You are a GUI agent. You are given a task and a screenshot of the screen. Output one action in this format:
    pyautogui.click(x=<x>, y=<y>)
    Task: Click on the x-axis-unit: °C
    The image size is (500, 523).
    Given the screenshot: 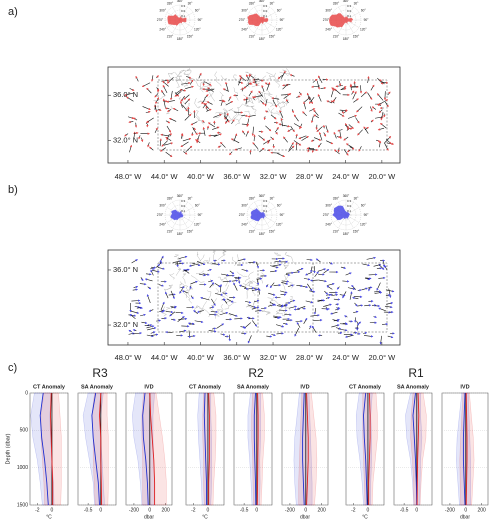 What is the action you would take?
    pyautogui.click(x=205, y=517)
    